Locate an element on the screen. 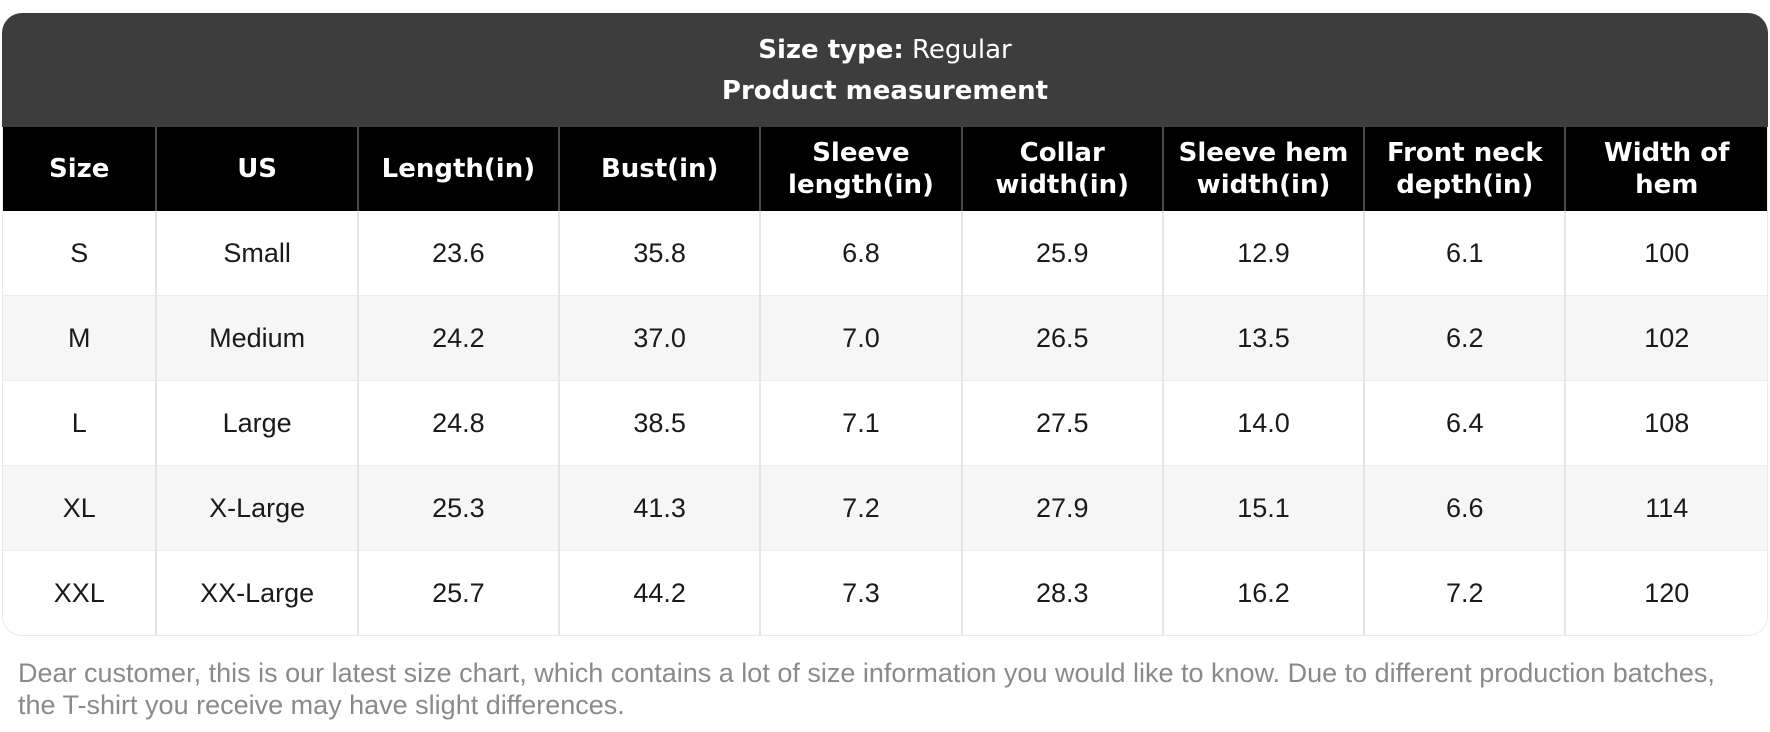 The width and height of the screenshot is (1770, 732). table-cell: 27.5 is located at coordinates (1062, 423).